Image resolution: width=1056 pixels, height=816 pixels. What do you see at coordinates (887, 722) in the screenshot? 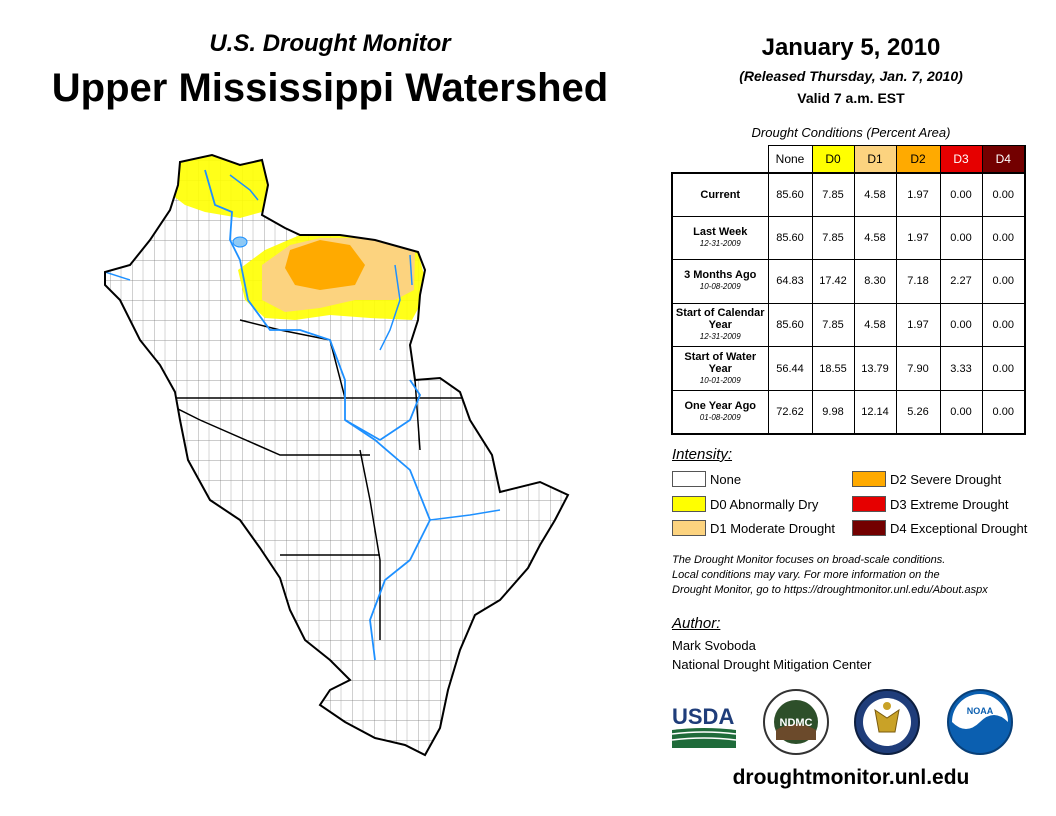
I see `commerce-logo` at bounding box center [887, 722].